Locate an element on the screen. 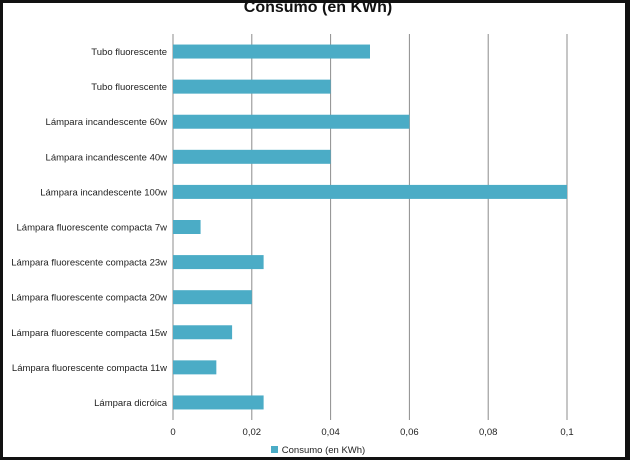 Image resolution: width=630 pixels, height=463 pixels. category-label: Lámpara fluorescente compacta 23w is located at coordinates (89, 263).